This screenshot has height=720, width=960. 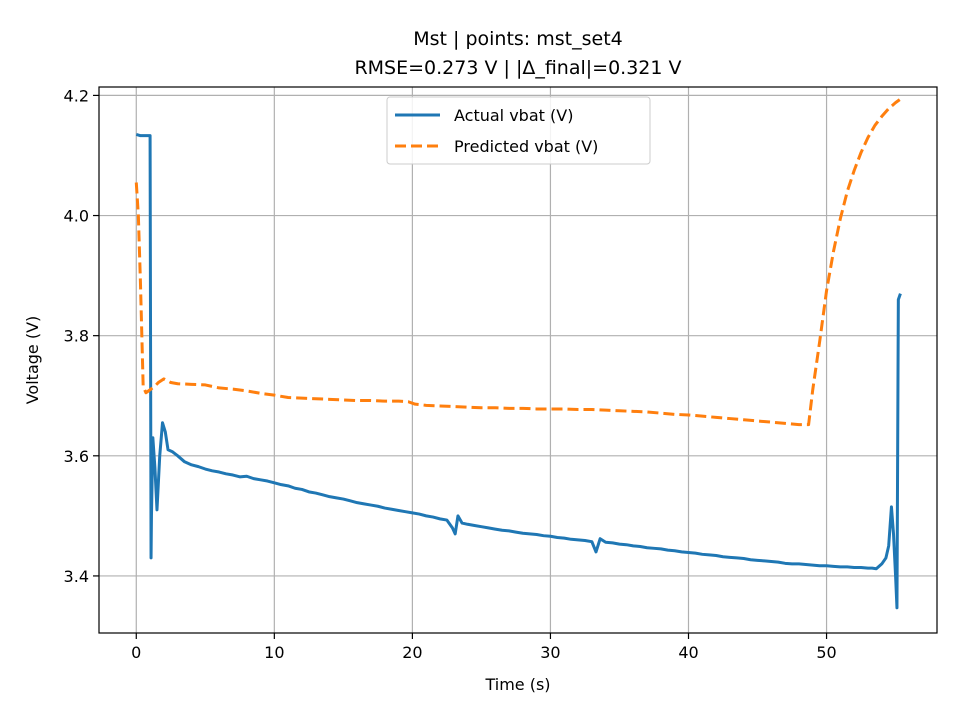 What do you see at coordinates (76, 456) in the screenshot?
I see `y-tick-label: 3.6` at bounding box center [76, 456].